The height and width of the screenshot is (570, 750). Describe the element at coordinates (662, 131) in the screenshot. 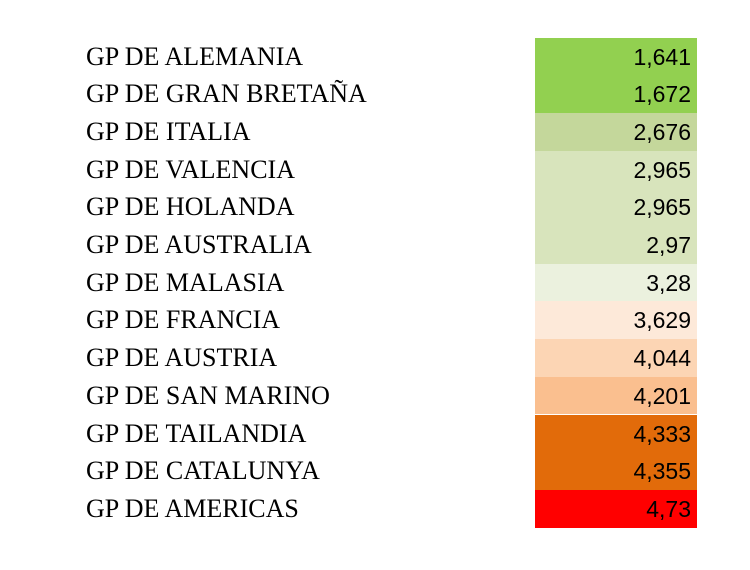

I see `row-value: 2,676` at that location.